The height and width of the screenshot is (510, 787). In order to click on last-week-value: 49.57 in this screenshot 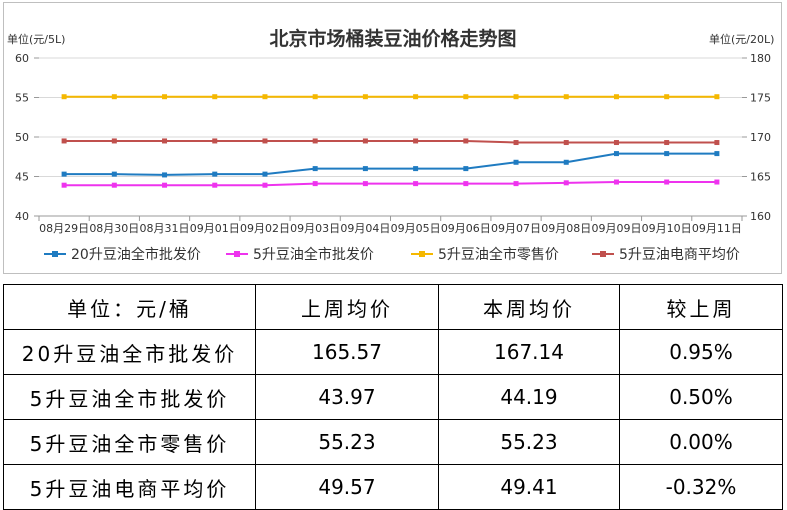, I will do `click(347, 487)`.